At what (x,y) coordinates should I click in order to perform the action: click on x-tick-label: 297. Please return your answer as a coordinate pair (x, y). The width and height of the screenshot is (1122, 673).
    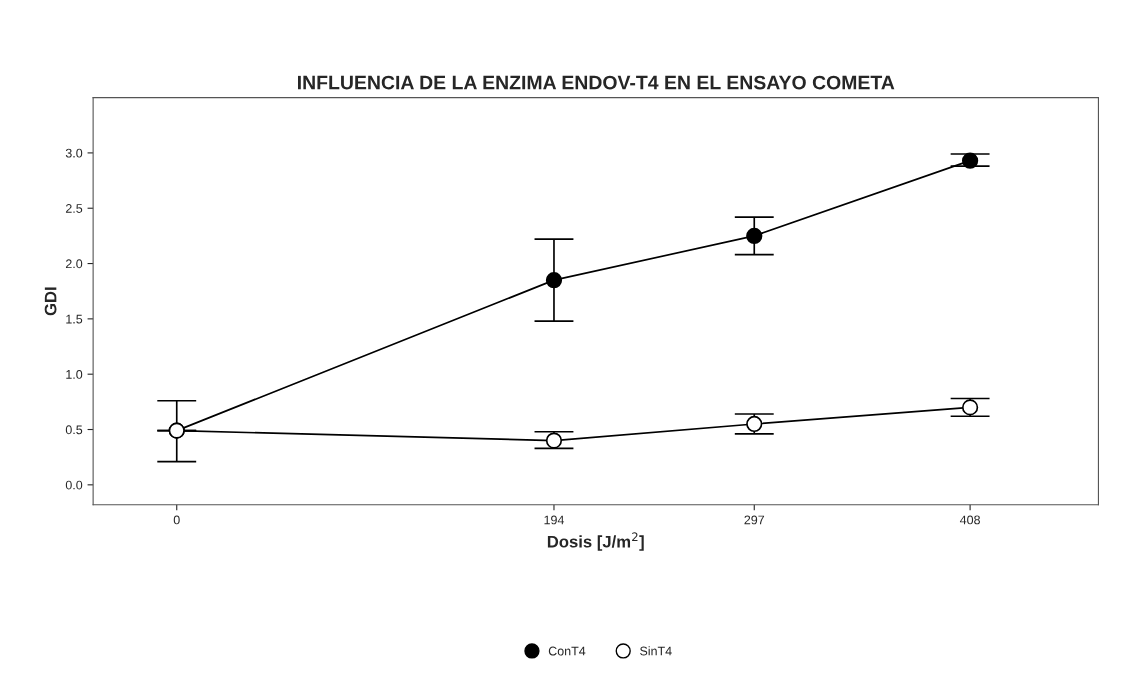
    Looking at the image, I should click on (754, 520).